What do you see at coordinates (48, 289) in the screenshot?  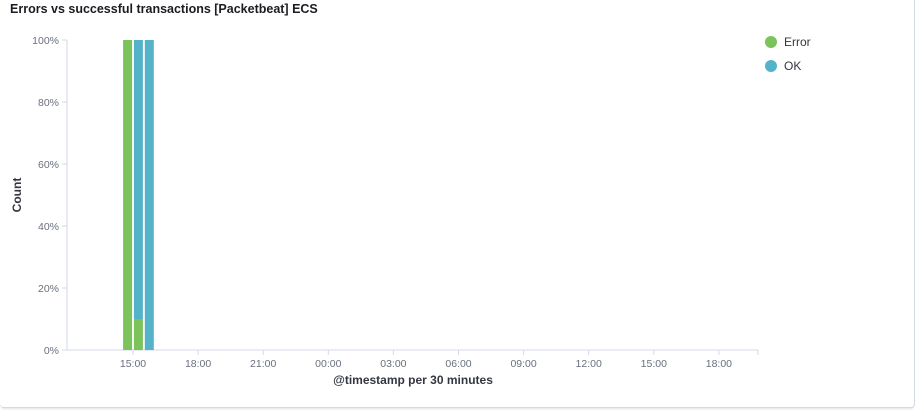 I see `y-tick-label: 20%` at bounding box center [48, 289].